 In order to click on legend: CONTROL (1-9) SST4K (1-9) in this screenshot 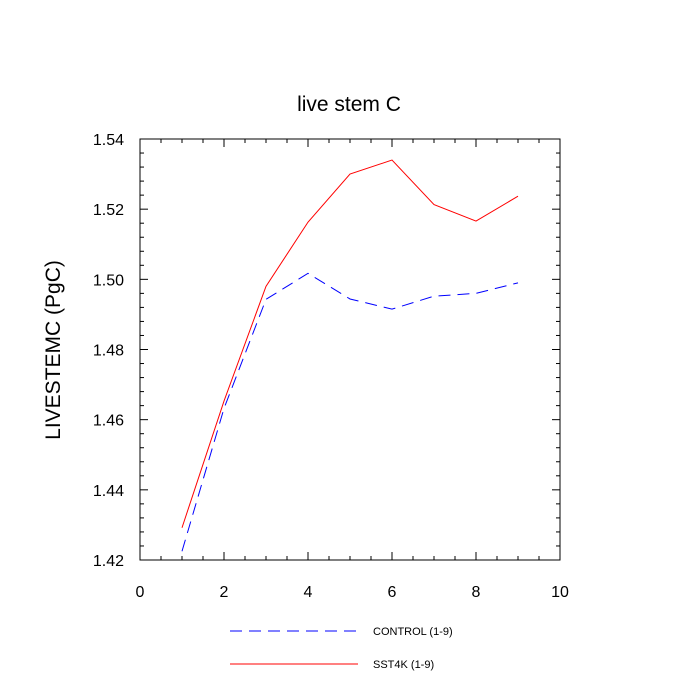, I will do `click(341, 648)`.